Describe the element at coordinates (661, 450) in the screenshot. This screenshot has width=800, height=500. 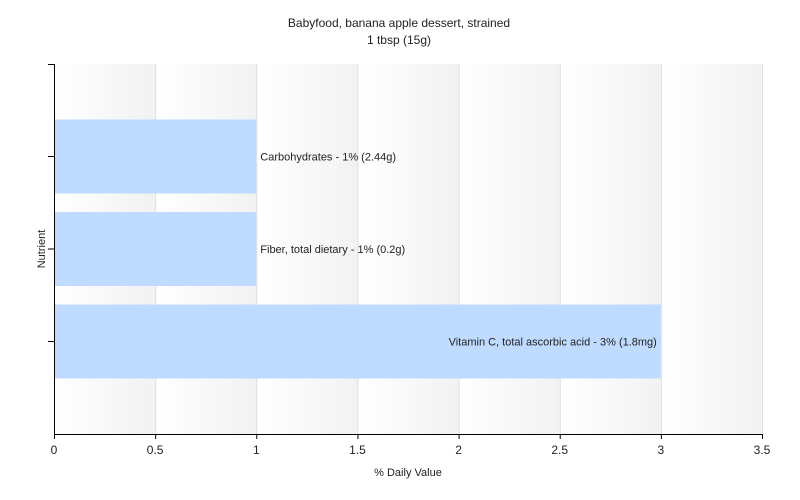
I see `x-tick-label: 3` at that location.